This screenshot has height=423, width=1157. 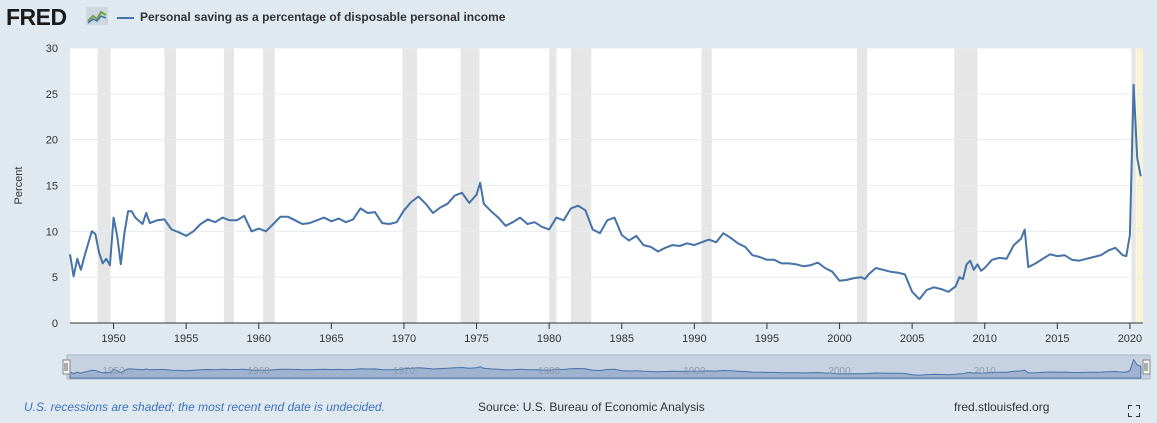 I want to click on x-tick-label: 1970, so click(x=404, y=339).